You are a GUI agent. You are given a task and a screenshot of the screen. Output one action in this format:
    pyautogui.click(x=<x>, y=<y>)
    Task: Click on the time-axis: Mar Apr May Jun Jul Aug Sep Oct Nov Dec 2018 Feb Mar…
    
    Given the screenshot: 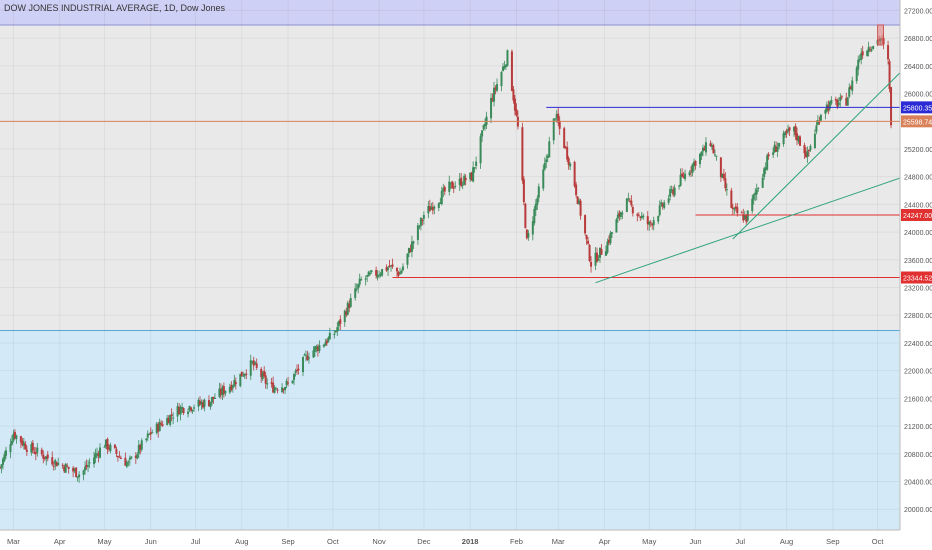 What is the action you would take?
    pyautogui.click(x=466, y=539)
    